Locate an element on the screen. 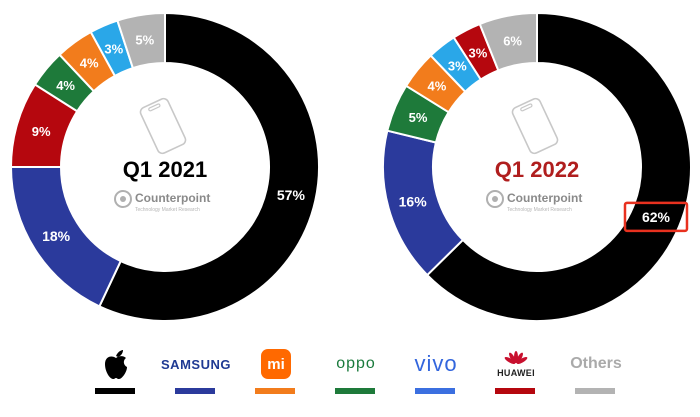 Image resolution: width=700 pixels, height=417 pixels. legend-swatch-others is located at coordinates (595, 391).